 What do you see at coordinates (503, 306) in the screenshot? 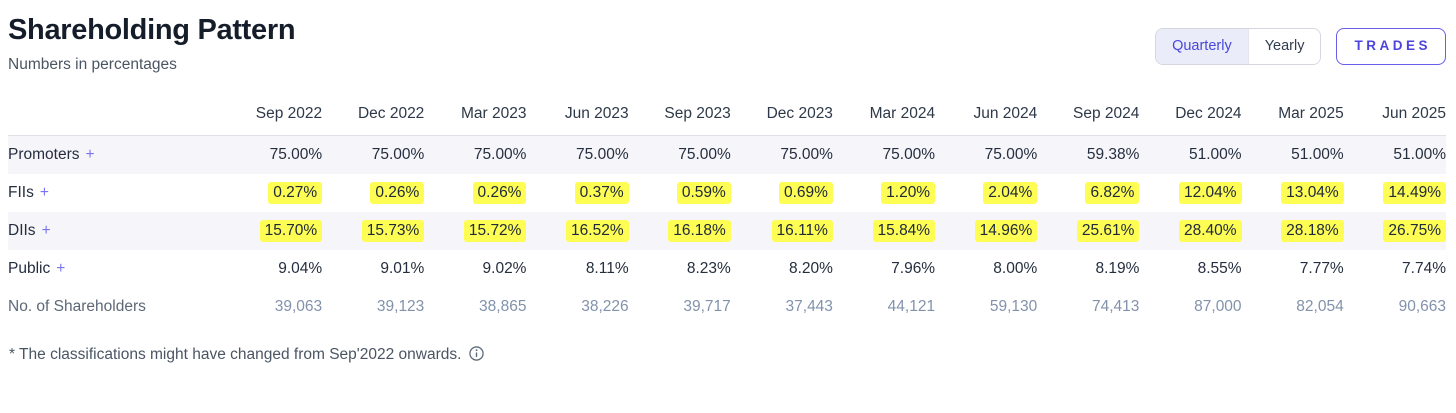
I see `value: 38,865` at bounding box center [503, 306].